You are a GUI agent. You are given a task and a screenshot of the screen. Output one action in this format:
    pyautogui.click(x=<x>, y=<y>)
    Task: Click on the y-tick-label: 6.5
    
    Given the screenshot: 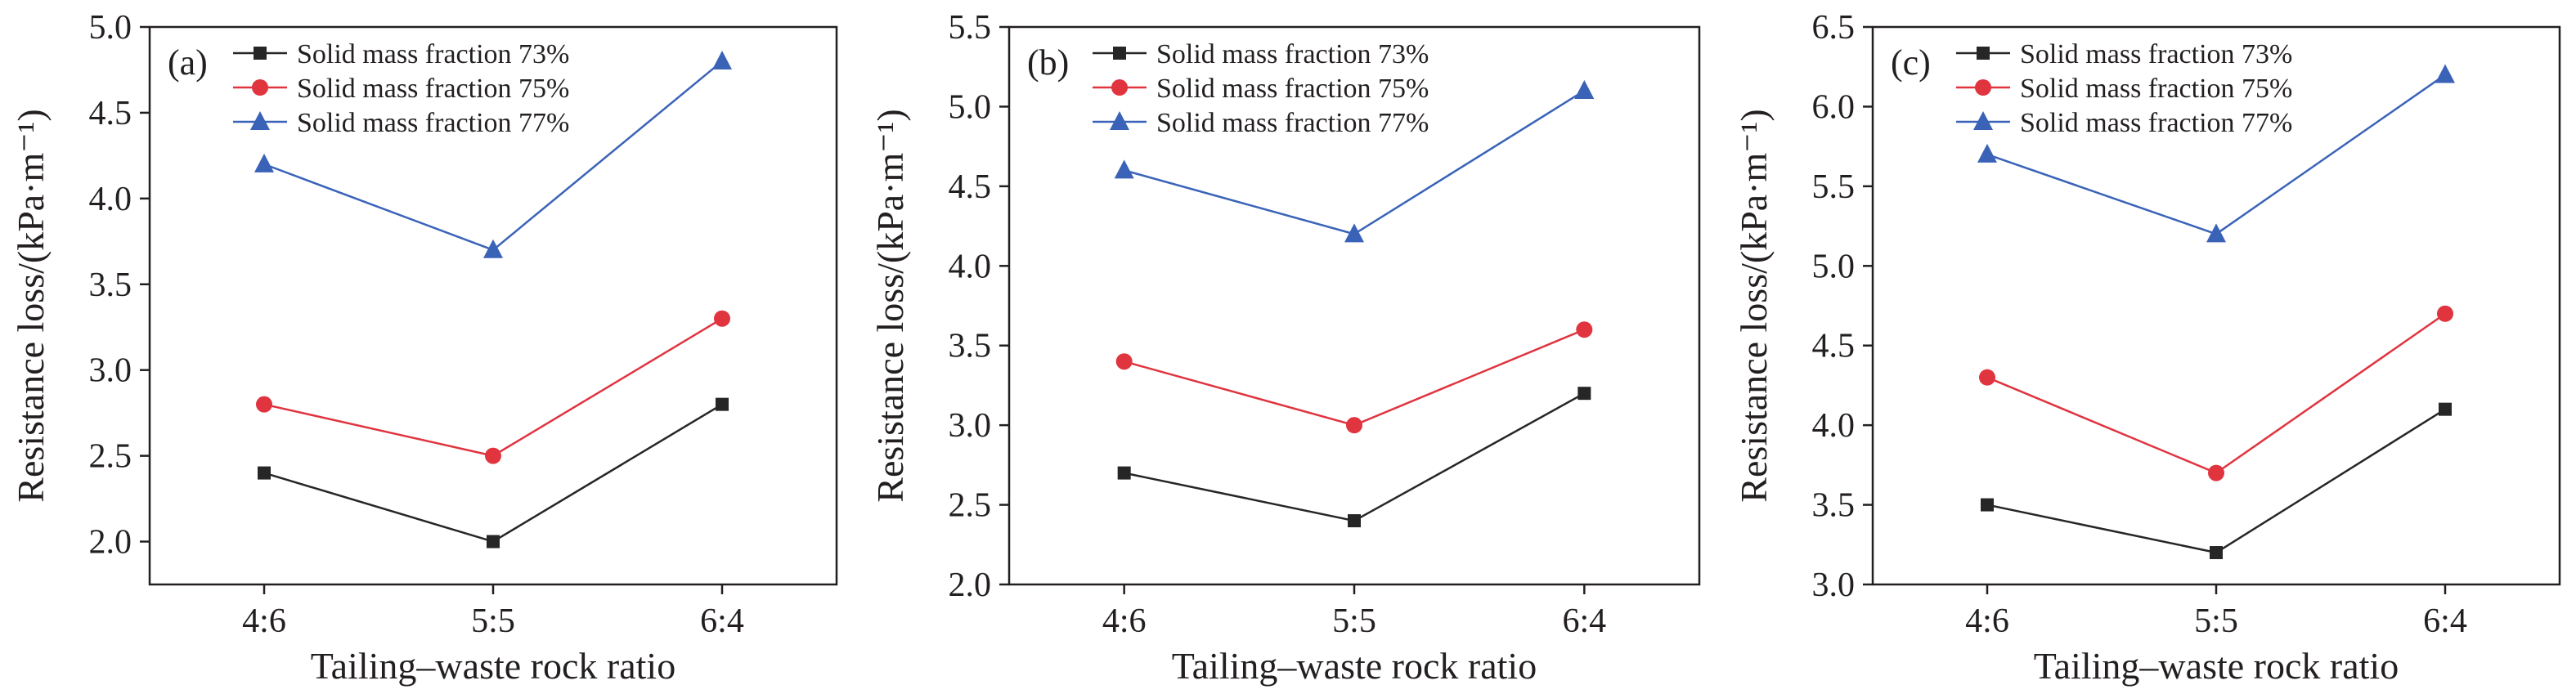 What is the action you would take?
    pyautogui.click(x=1834, y=28)
    